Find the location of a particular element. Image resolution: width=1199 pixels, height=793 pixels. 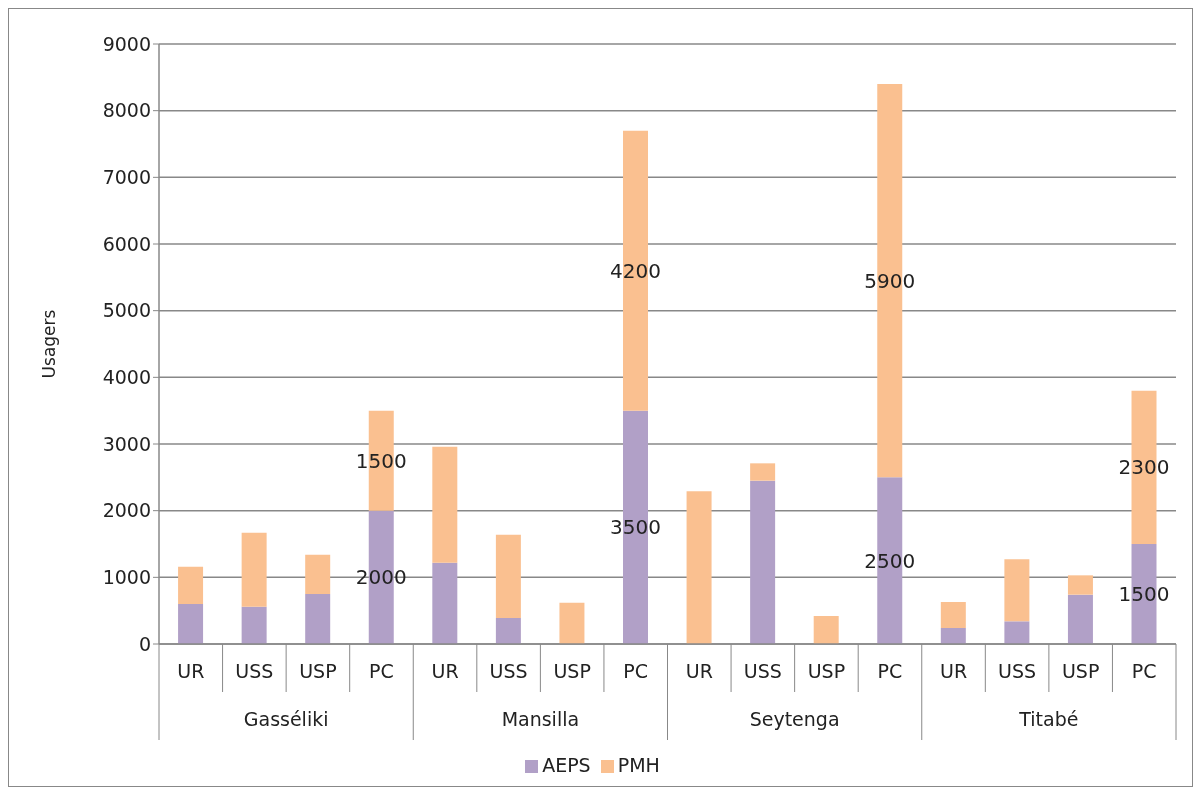

legend-label: PMH is located at coordinates (638, 765).